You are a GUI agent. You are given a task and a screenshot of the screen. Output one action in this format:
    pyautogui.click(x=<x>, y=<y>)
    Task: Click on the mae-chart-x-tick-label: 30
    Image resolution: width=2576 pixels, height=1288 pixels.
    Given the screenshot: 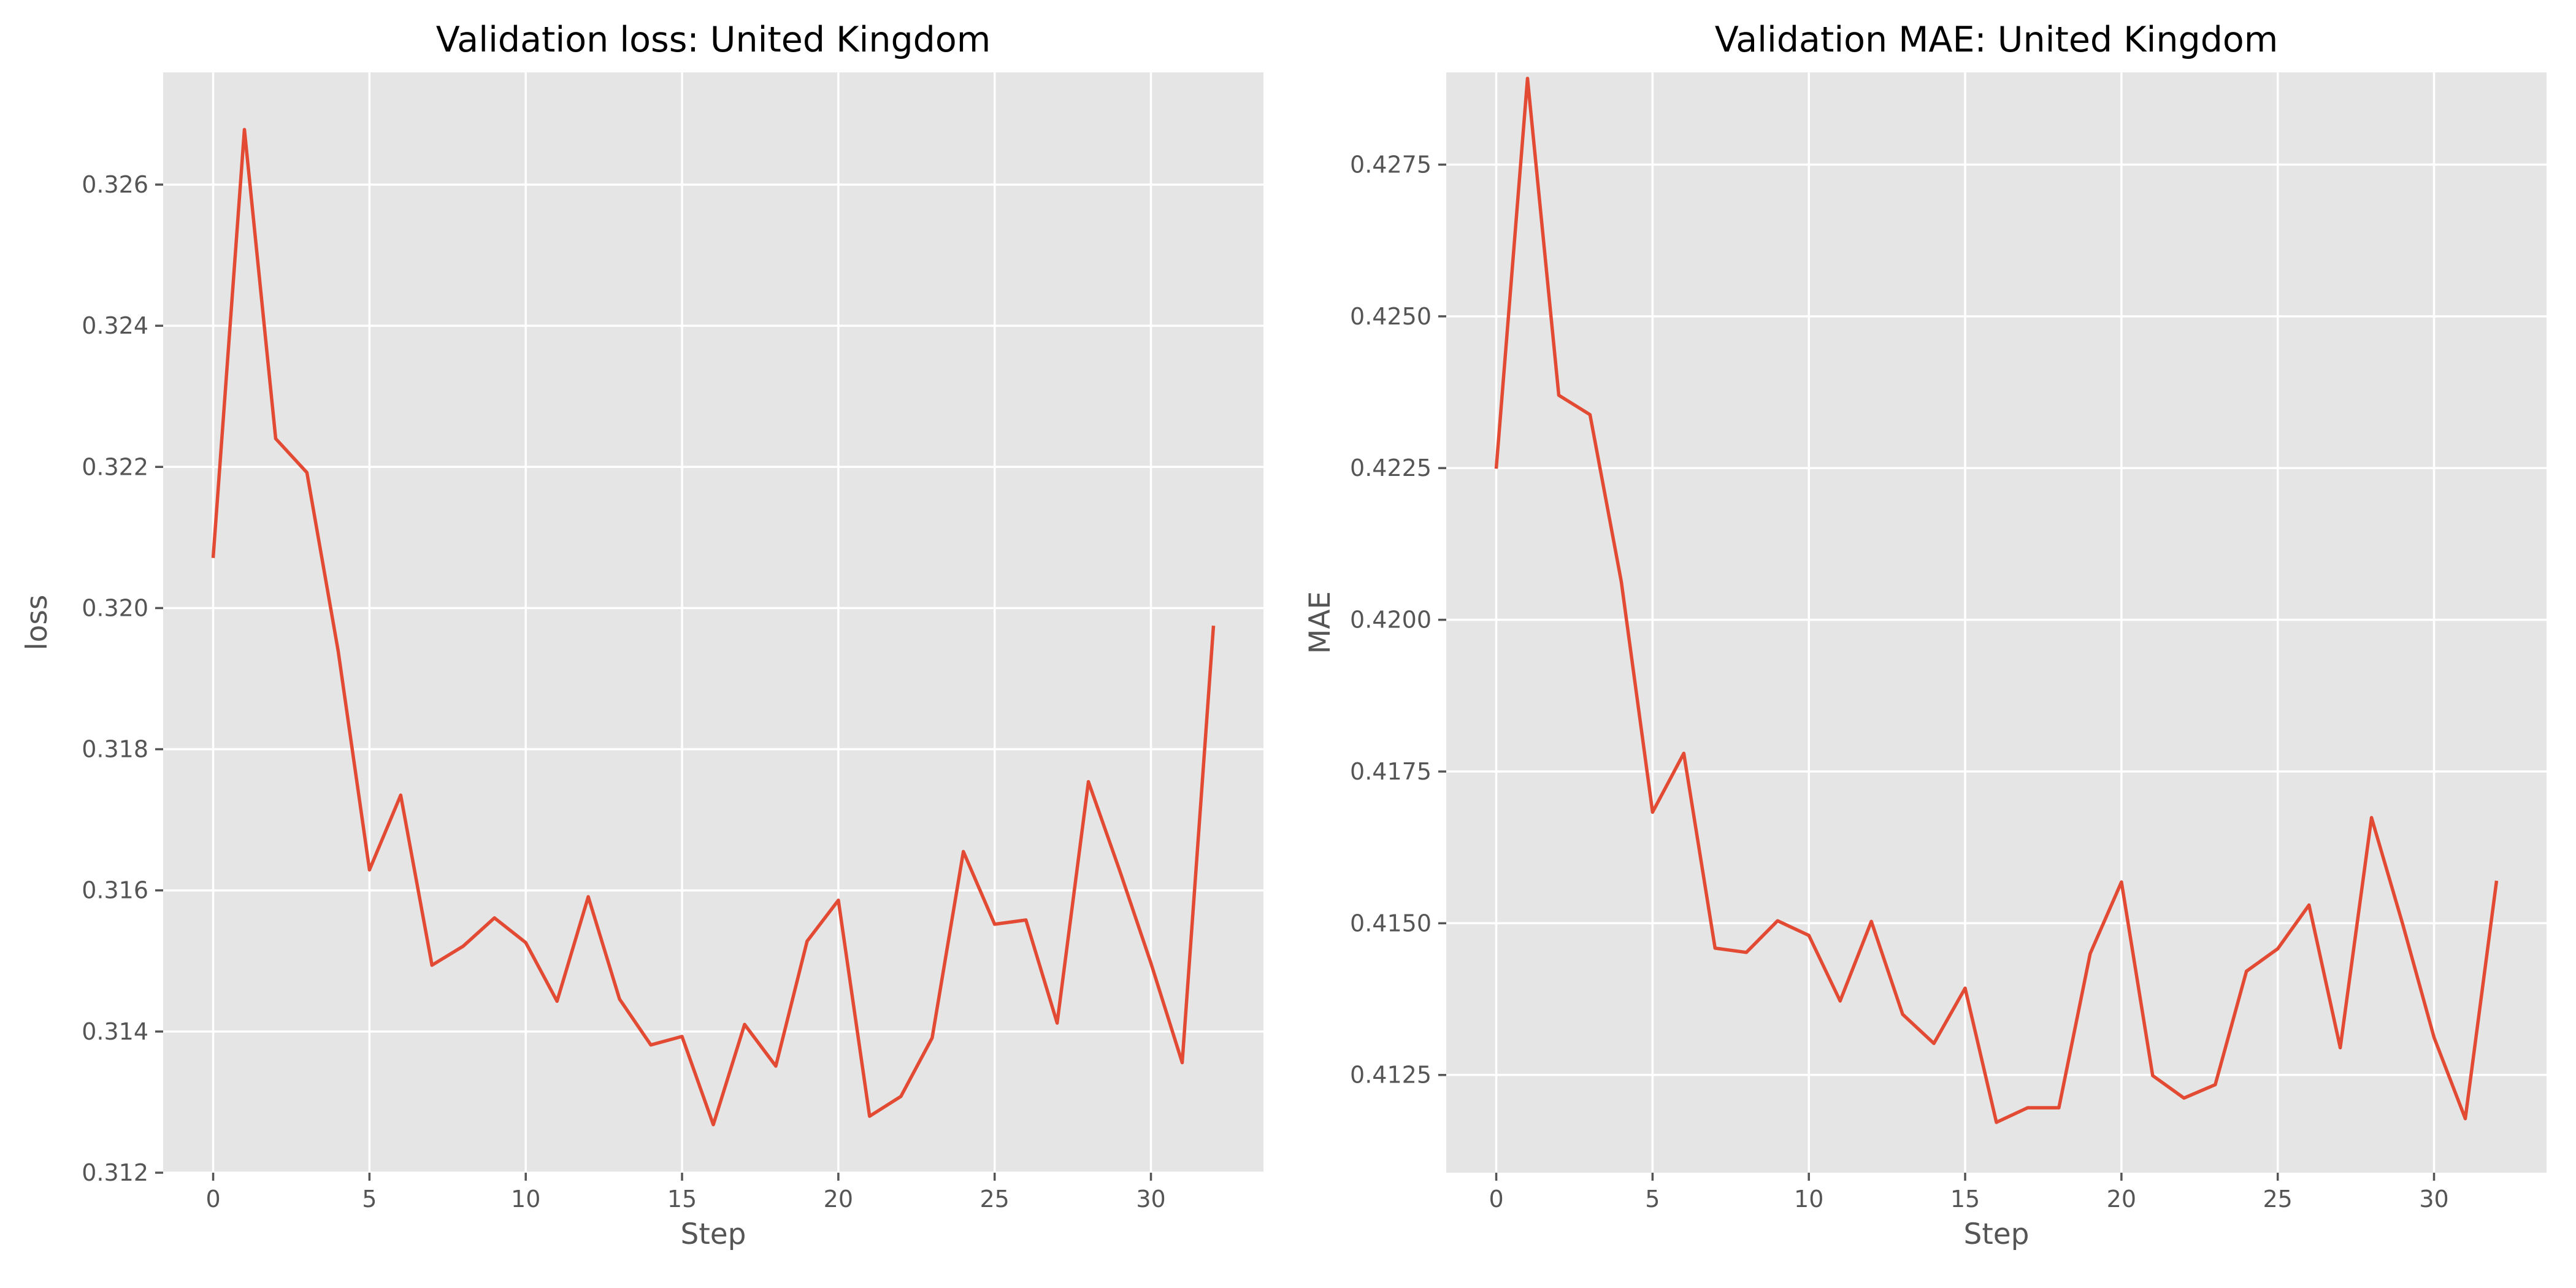 What is the action you would take?
    pyautogui.click(x=2433, y=1199)
    